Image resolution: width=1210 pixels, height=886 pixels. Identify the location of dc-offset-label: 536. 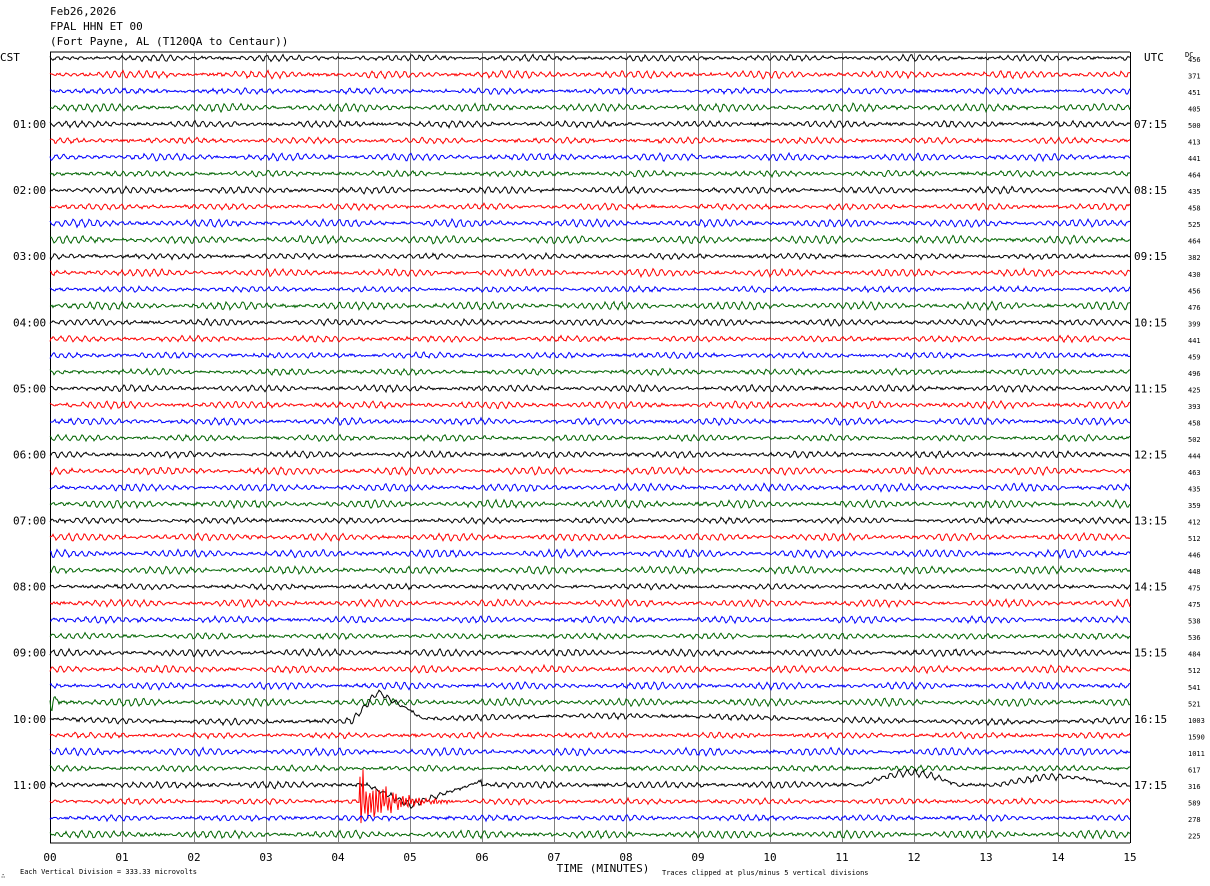
(1194, 638).